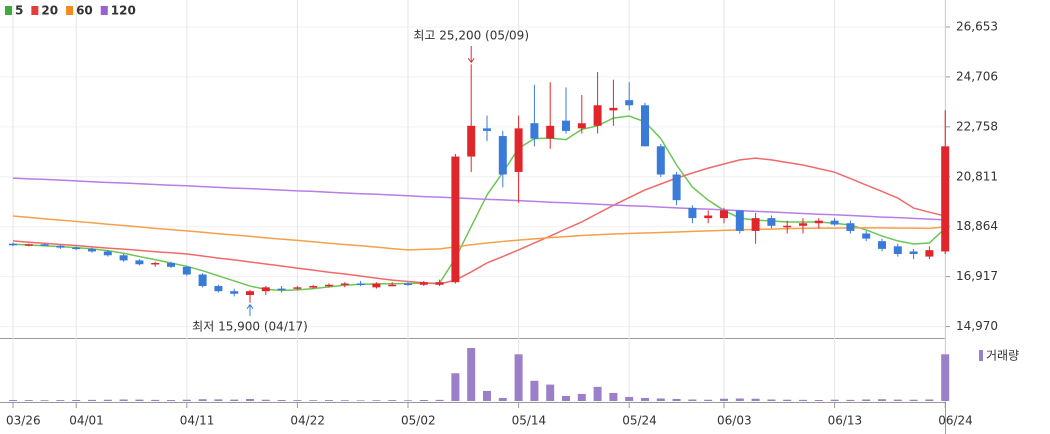 This screenshot has height=434, width=1050. Describe the element at coordinates (250, 327) in the screenshot. I see `annotation: 최저 15,900 (04/17)` at that location.